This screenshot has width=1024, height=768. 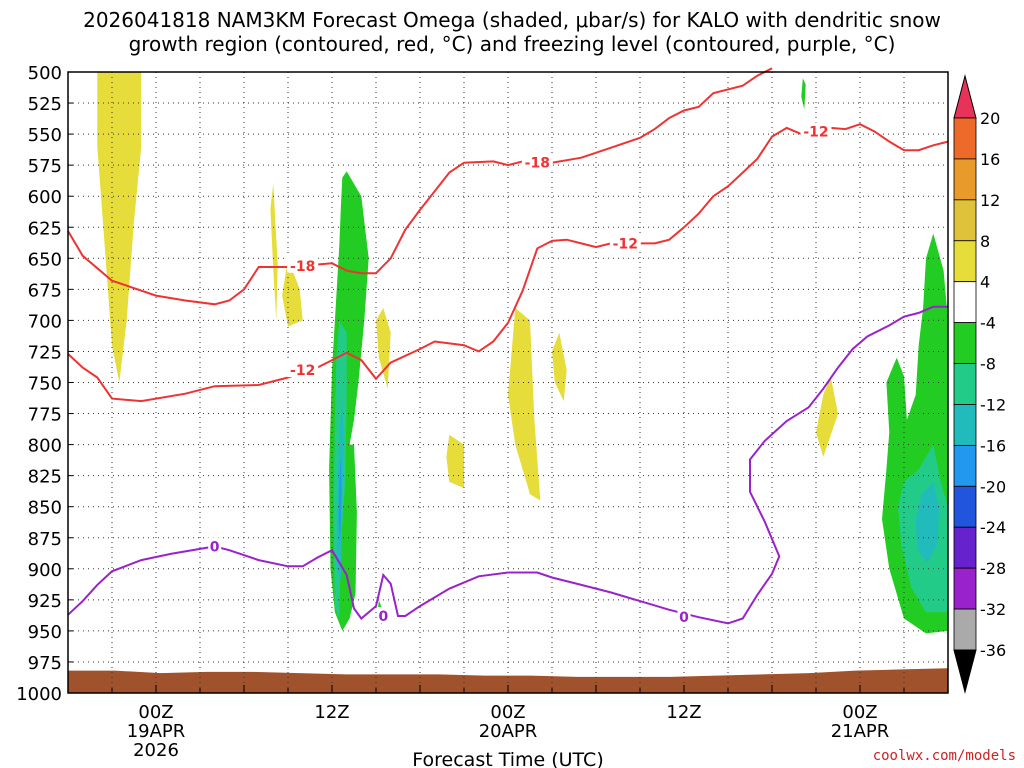 What do you see at coordinates (944, 756) in the screenshot?
I see `watermark: coolwx.com/models` at bounding box center [944, 756].